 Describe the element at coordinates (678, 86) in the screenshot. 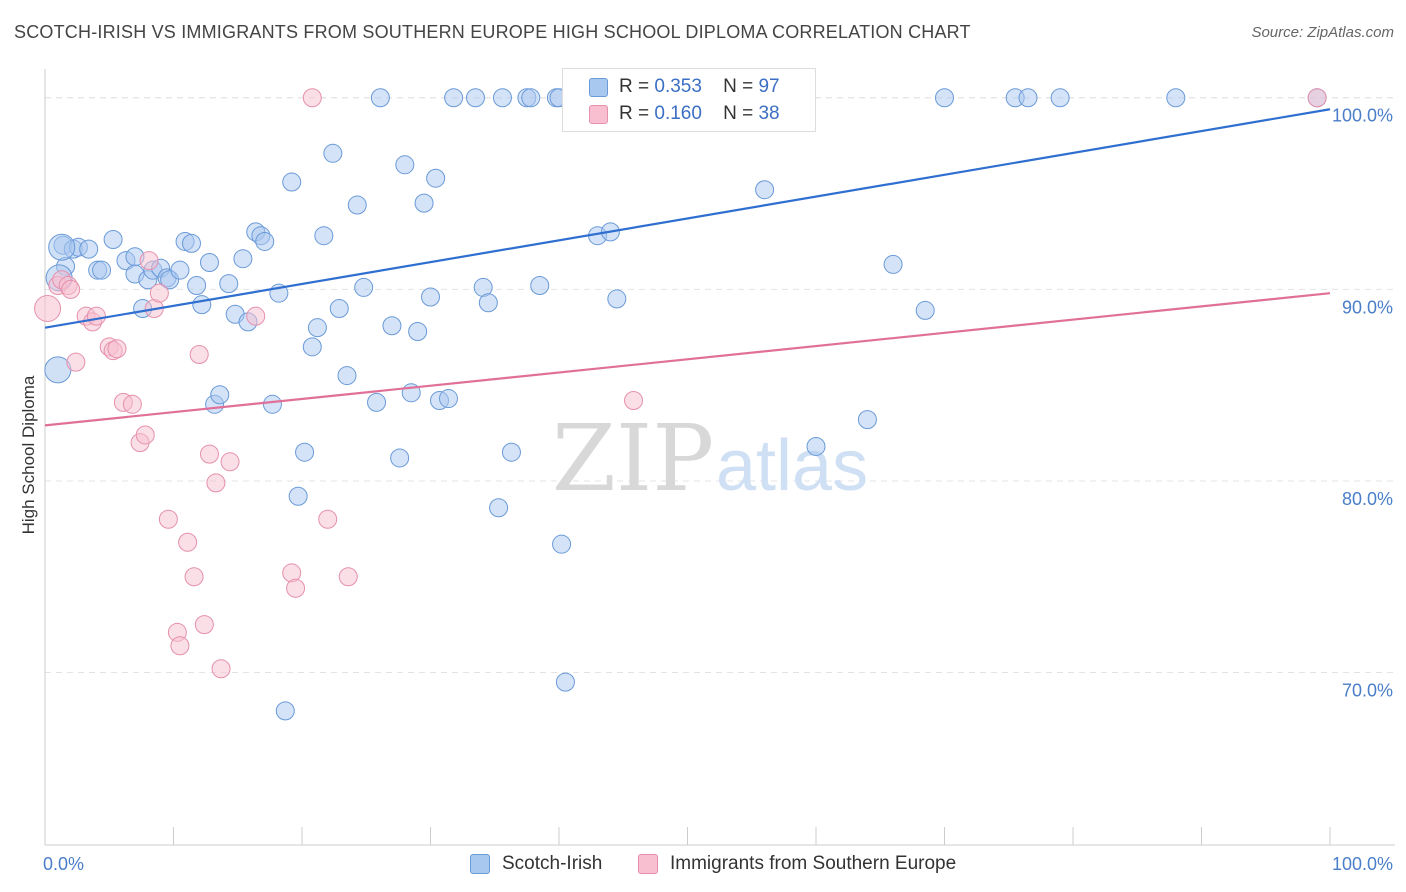

I see `r-value-scotch-irish: 0.353` at that location.